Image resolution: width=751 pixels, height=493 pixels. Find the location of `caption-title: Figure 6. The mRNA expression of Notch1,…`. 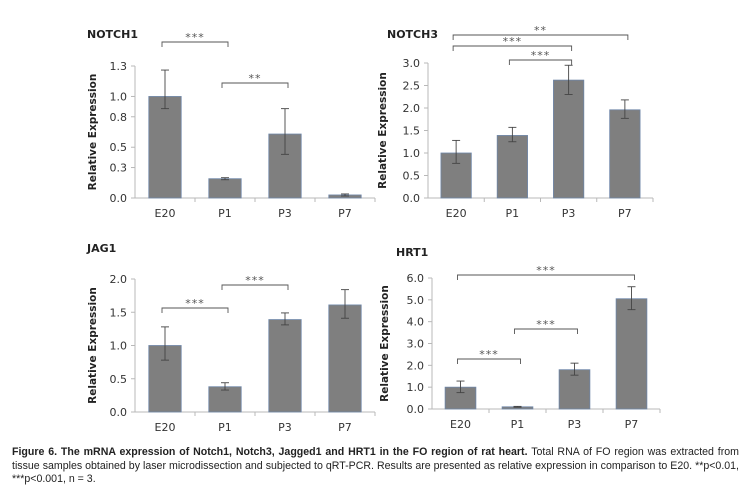

caption-title: Figure 6. The mRNA expression of Notch1,… is located at coordinates (270, 452).